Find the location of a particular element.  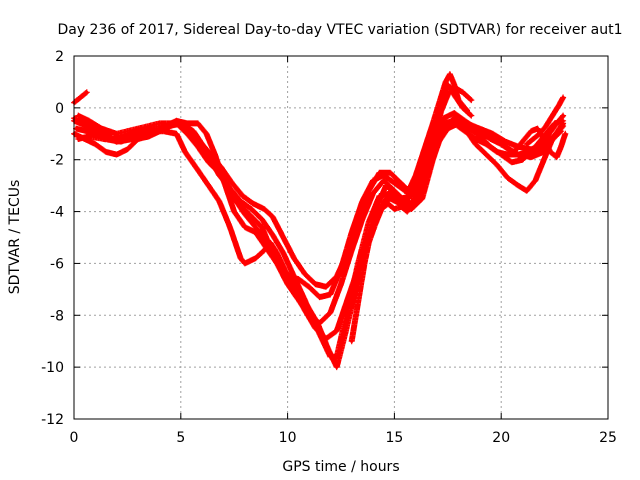

x-tick-label: 20 is located at coordinates (501, 438).